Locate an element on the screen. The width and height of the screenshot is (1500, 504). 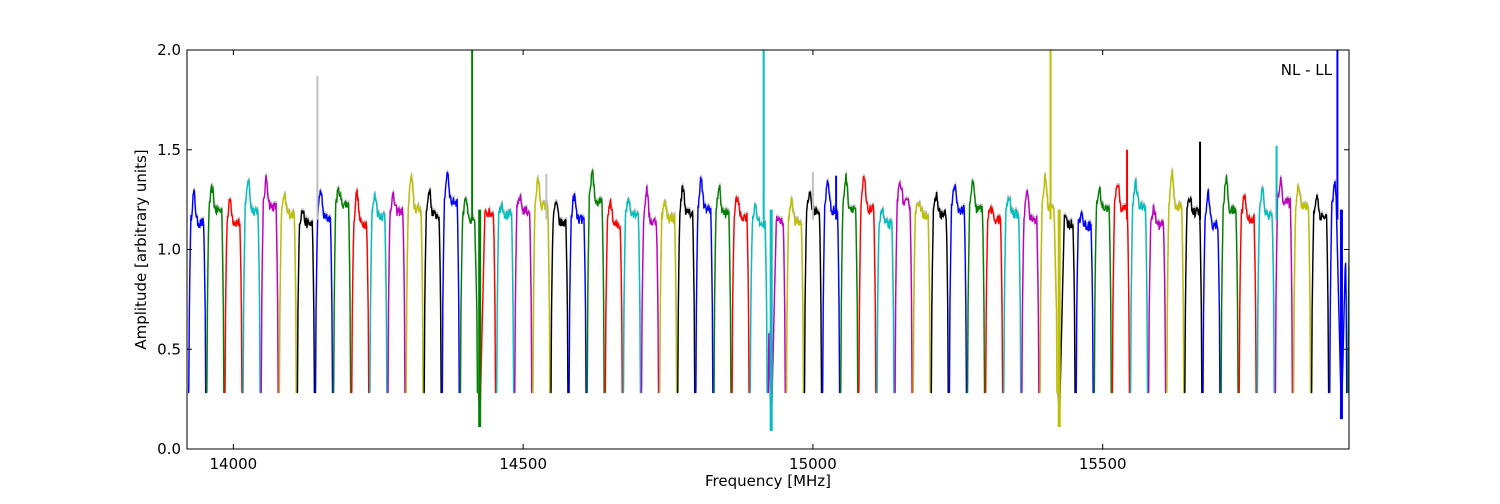
x-tick-label-3: 15500 is located at coordinates (1103, 464).